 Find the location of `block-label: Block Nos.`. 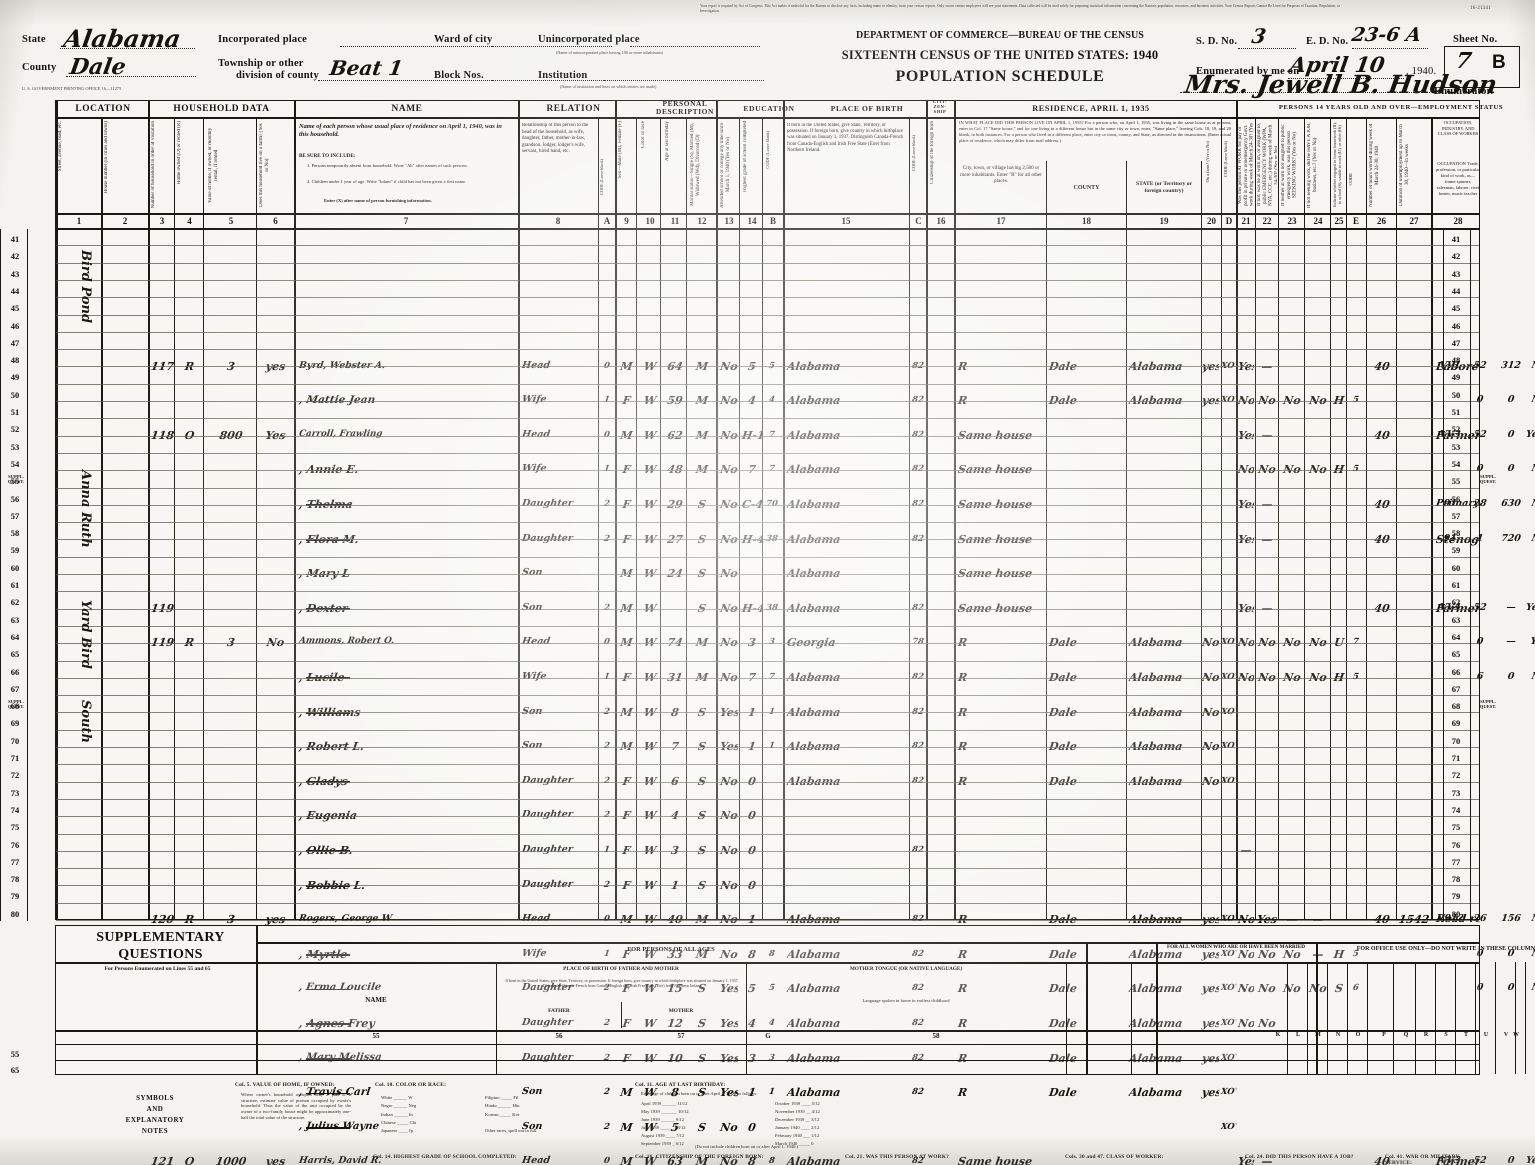

block-label: Block Nos. is located at coordinates (459, 75).